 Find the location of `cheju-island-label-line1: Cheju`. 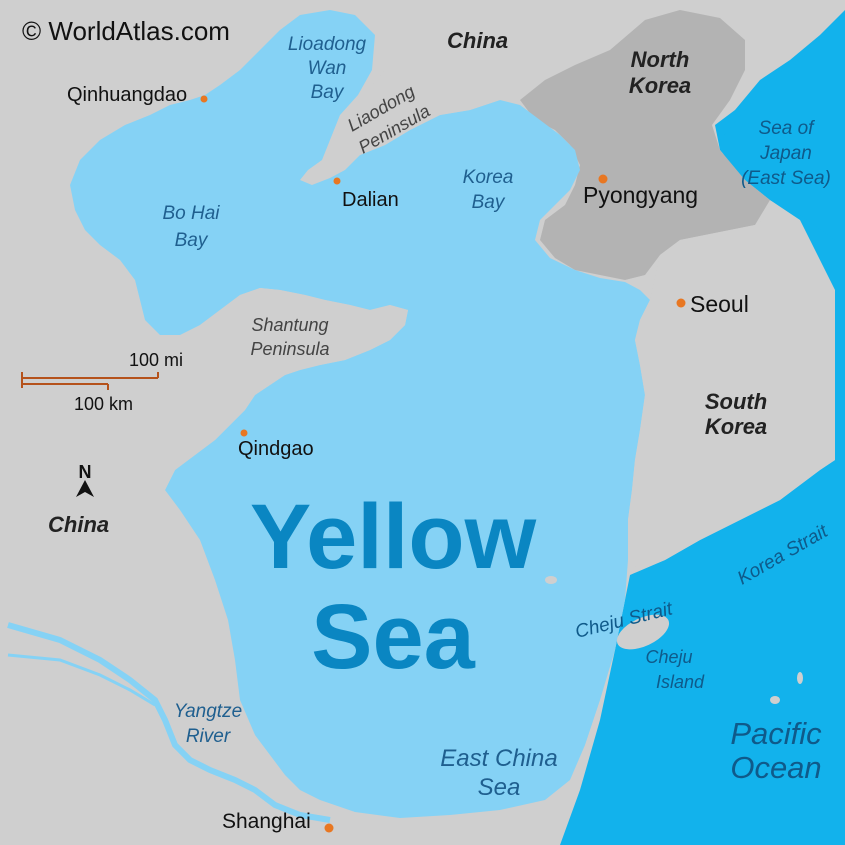

cheju-island-label-line1: Cheju is located at coordinates (668, 657).